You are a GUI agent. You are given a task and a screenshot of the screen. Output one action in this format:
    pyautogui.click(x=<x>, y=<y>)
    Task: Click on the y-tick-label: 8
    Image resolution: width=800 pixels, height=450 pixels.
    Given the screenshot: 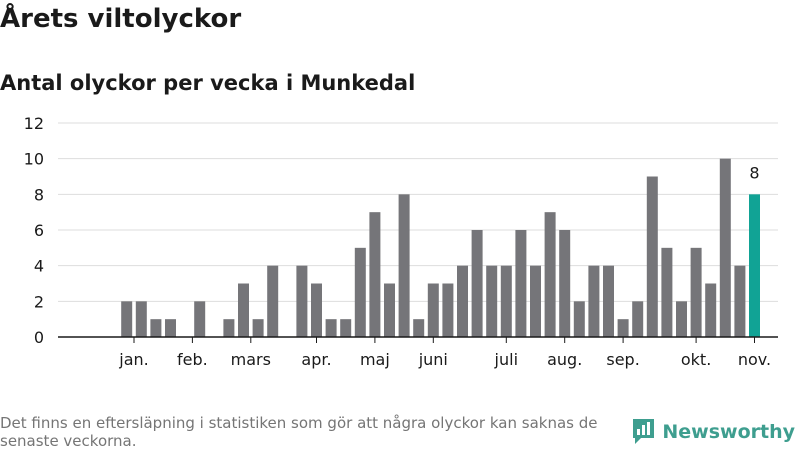 What is the action you would take?
    pyautogui.click(x=39, y=194)
    